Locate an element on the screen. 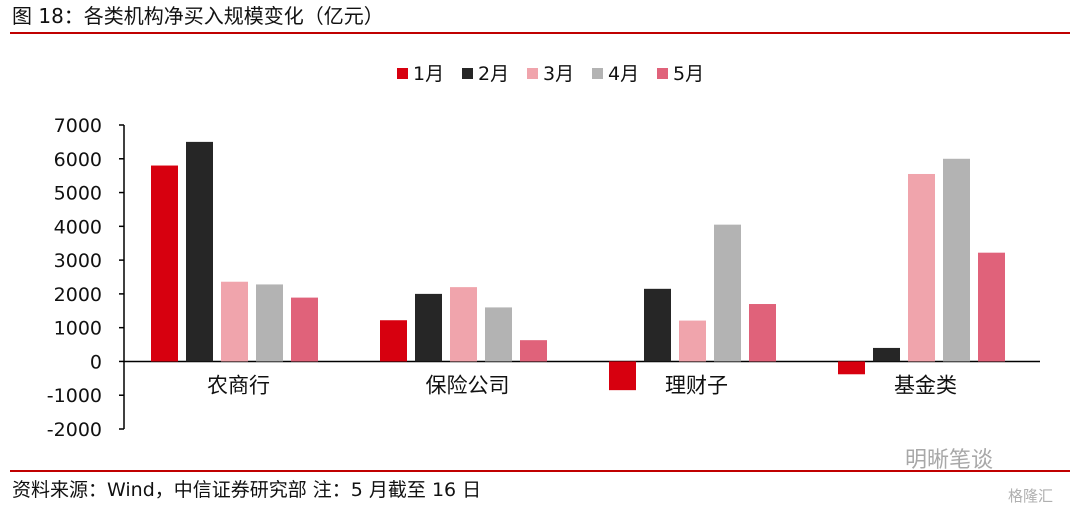  watermark-text: 明晰笔谈 is located at coordinates (949, 460).